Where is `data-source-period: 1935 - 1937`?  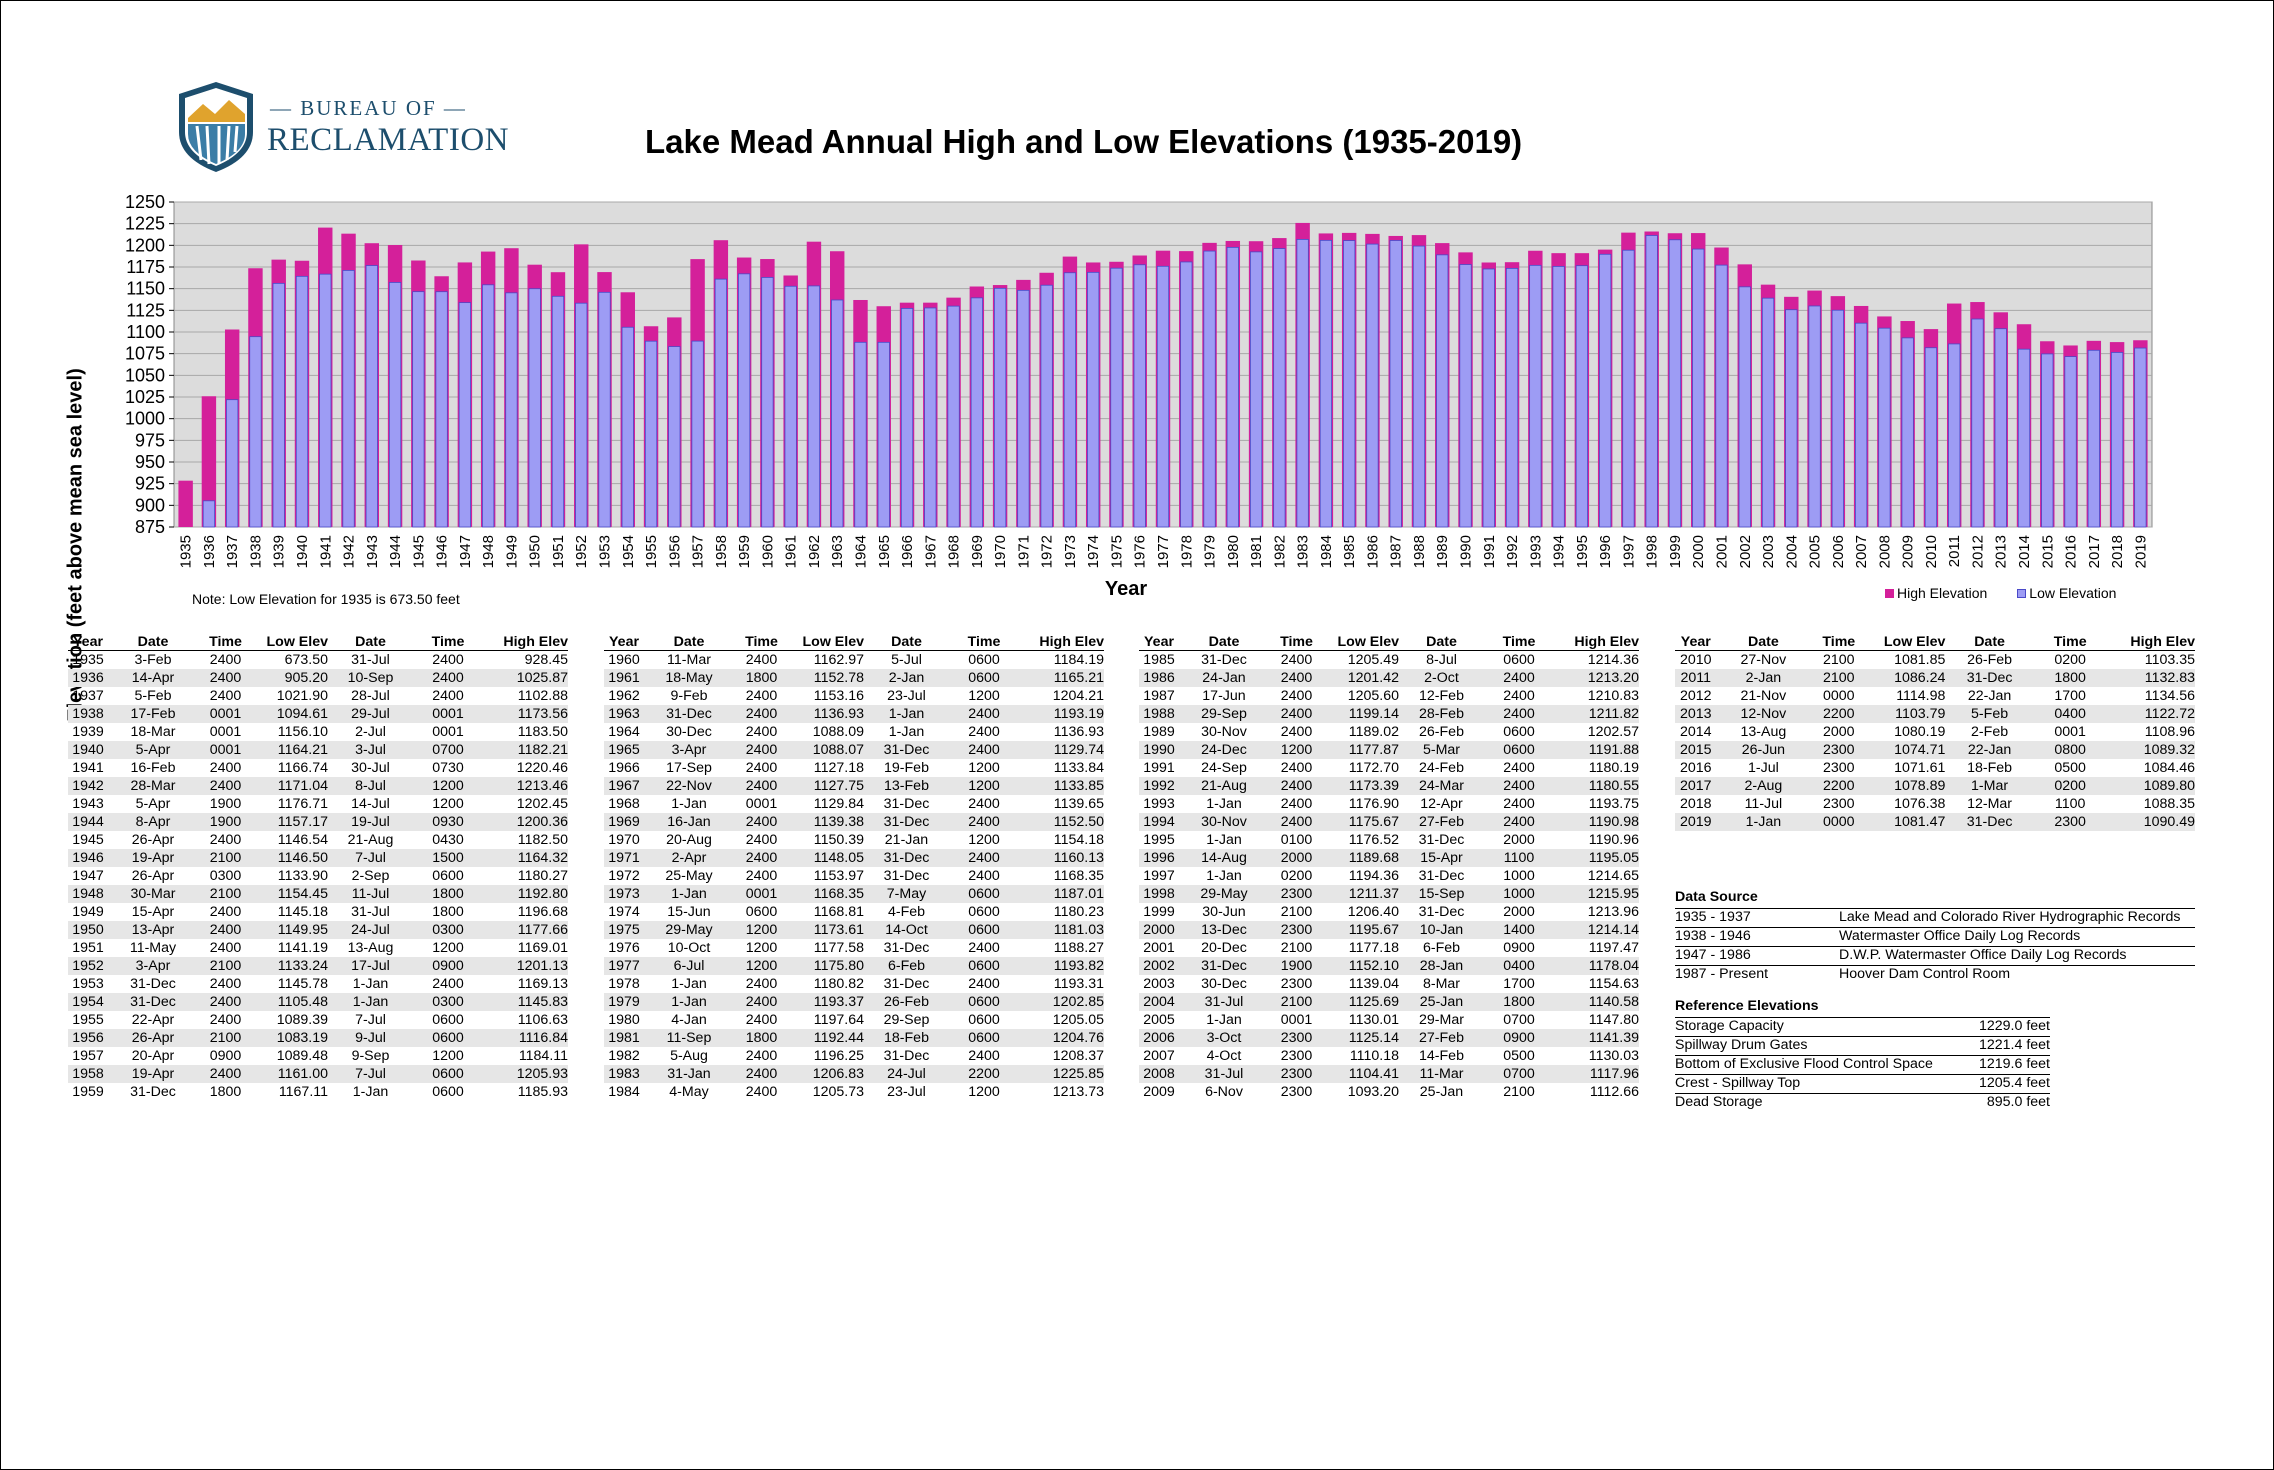
data-source-period: 1935 - 1937 is located at coordinates (1713, 917).